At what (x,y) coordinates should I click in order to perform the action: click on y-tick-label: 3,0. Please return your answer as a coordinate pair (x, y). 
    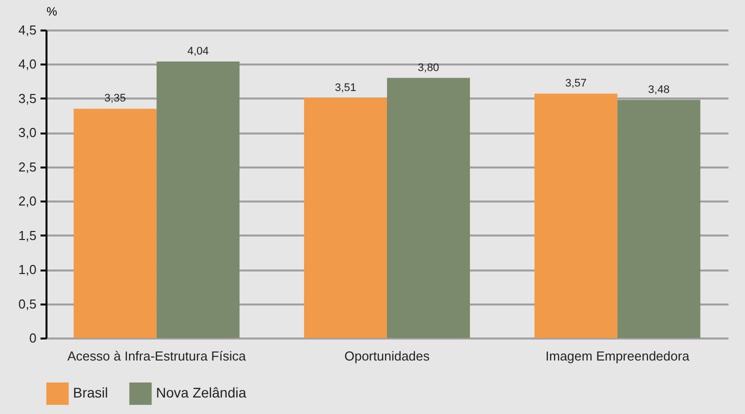
    Looking at the image, I should click on (27, 132).